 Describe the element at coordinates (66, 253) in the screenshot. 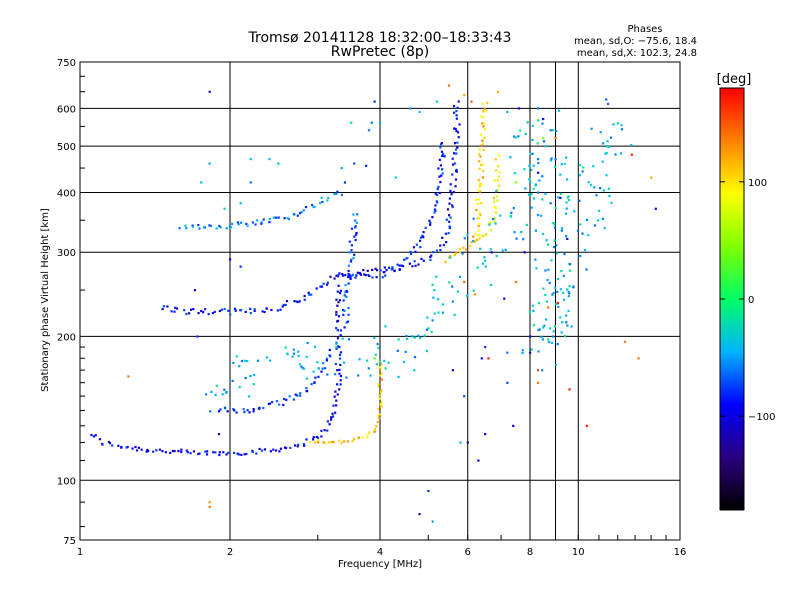

I see `y-tick-label: 300` at that location.